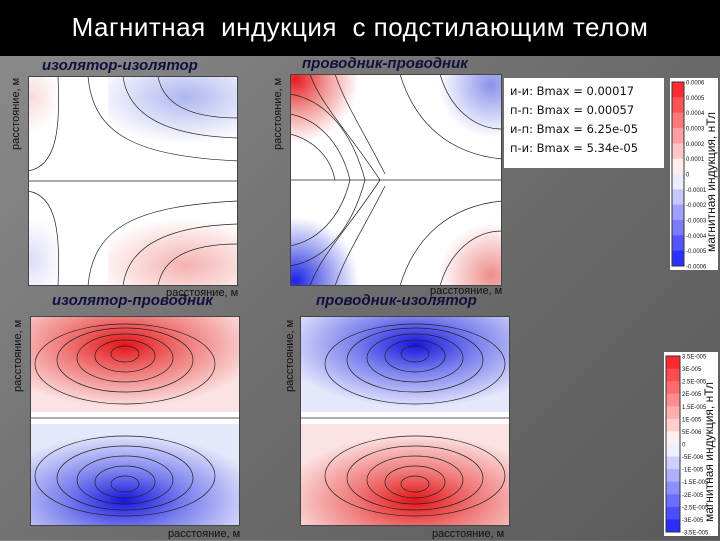 The width and height of the screenshot is (720, 541). I want to click on colorbar-bottom-tick-label: 2.5E-005, so click(694, 383).